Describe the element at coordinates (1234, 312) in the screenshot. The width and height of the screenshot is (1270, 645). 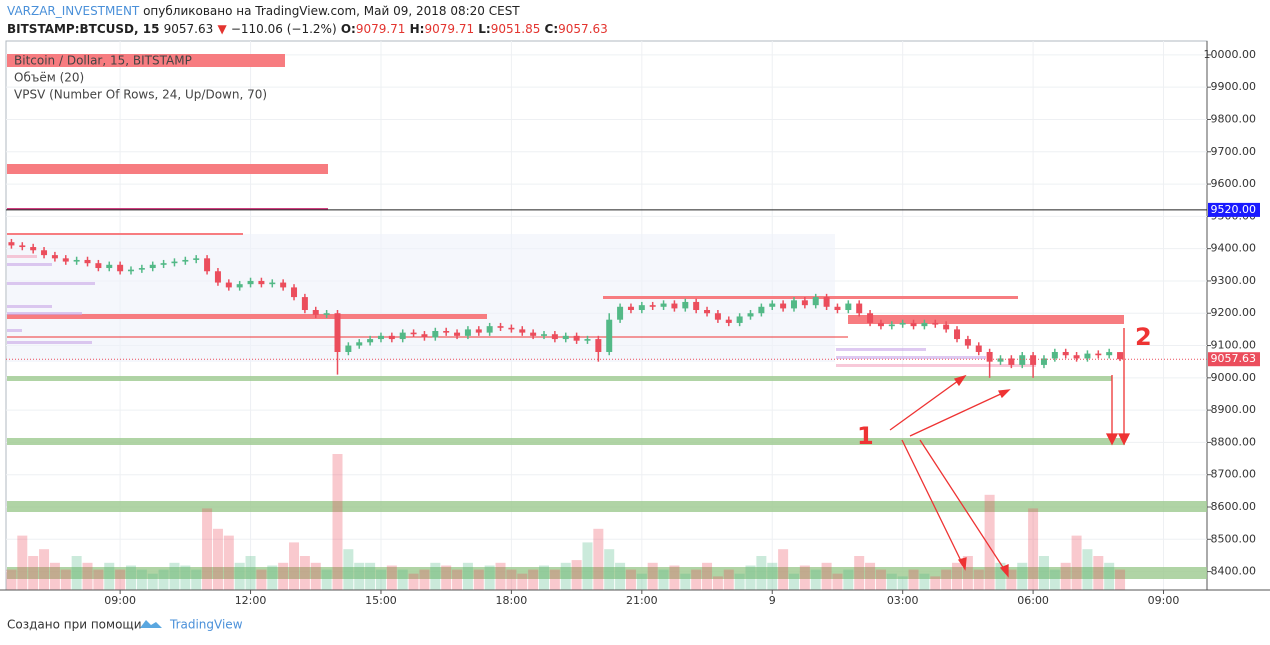
I see `y-tick-label: 9200.00` at that location.